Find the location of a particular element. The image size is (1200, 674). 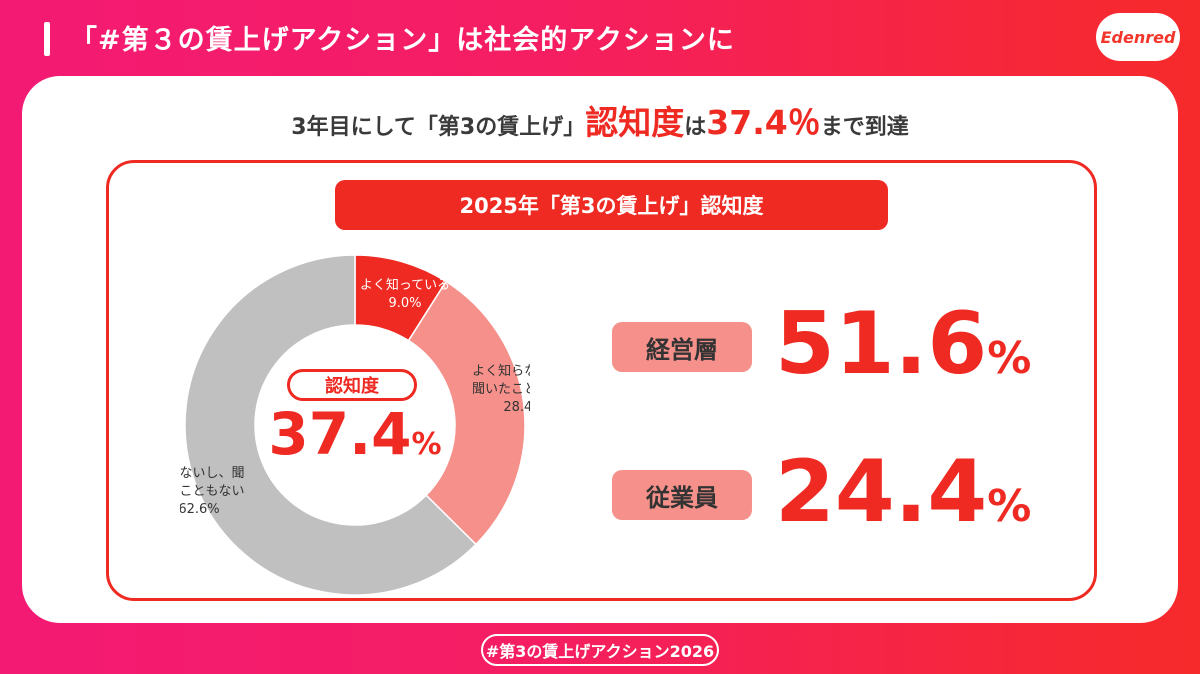

slice-unaware is located at coordinates (331, 425).